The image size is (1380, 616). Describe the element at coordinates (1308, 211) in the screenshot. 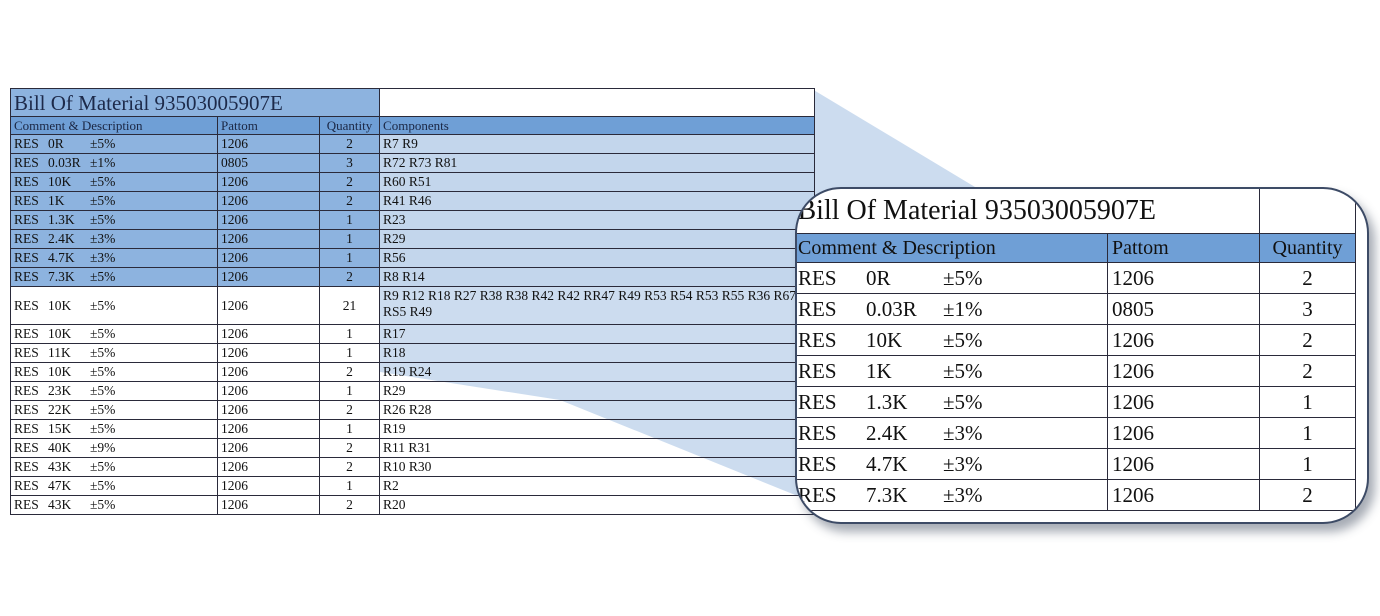

I see `zoom-title-blank` at that location.